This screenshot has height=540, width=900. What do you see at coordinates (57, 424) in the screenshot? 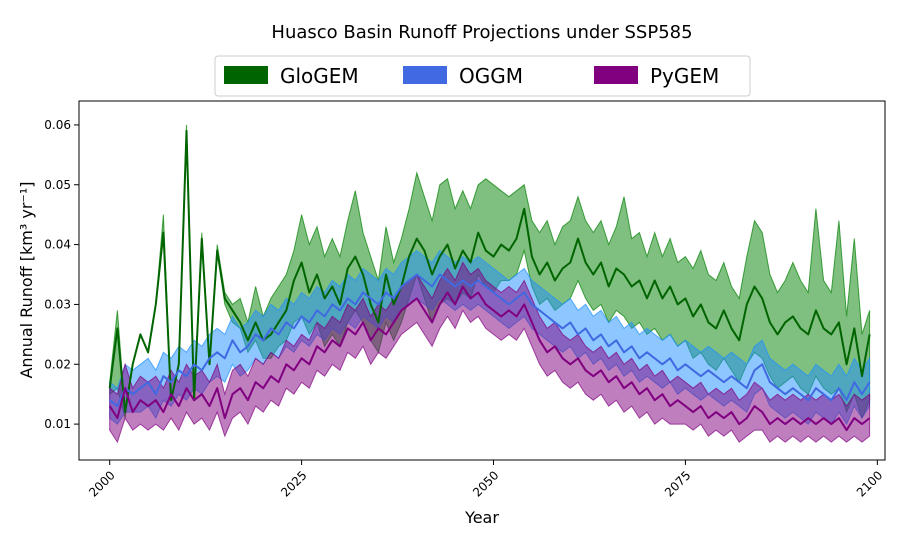
I see `y-tick-label: 0.01` at bounding box center [57, 424].